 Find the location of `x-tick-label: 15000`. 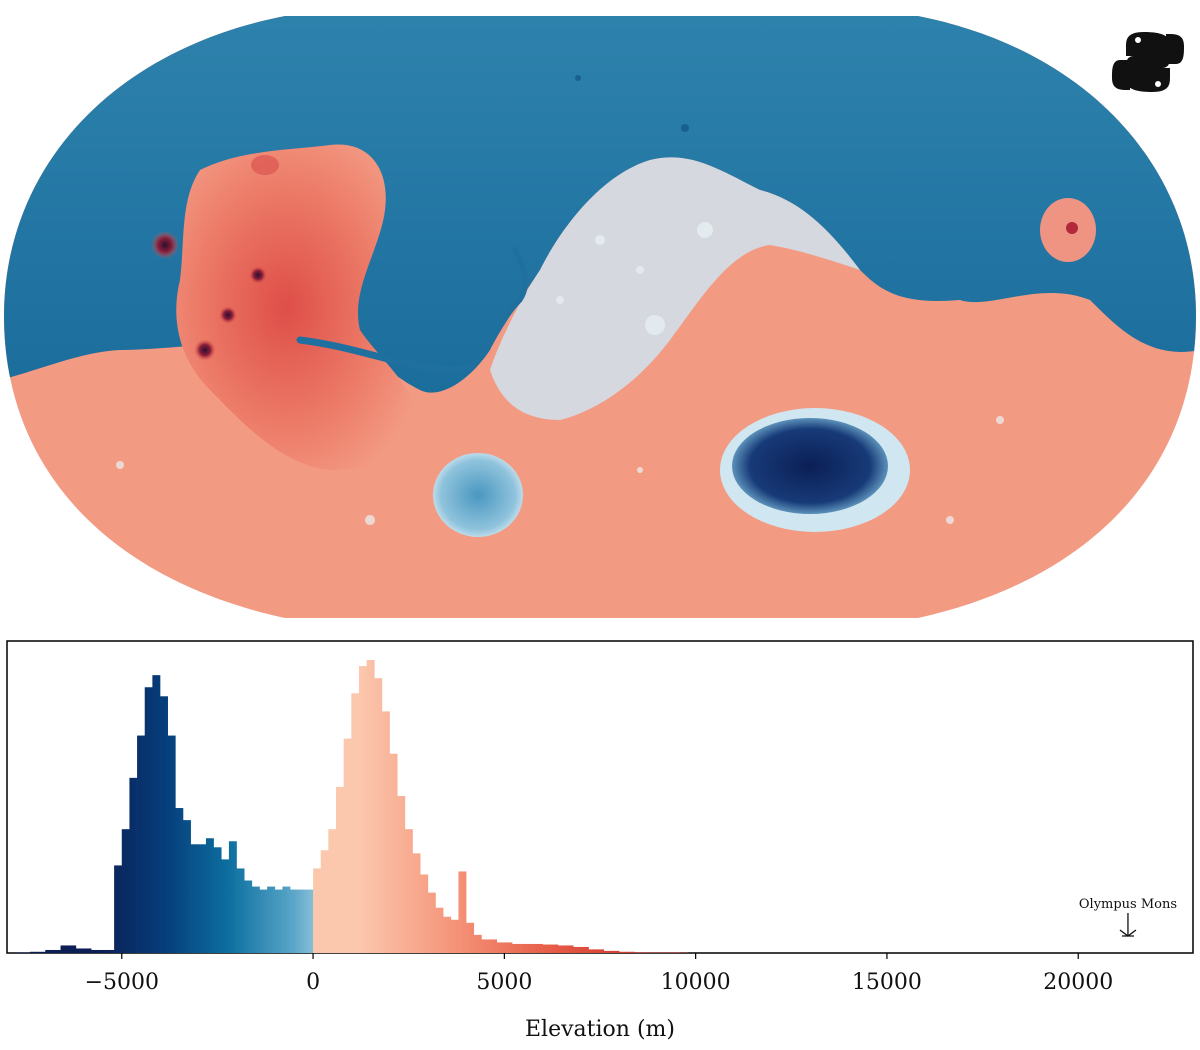

x-tick-label: 15000 is located at coordinates (887, 982).